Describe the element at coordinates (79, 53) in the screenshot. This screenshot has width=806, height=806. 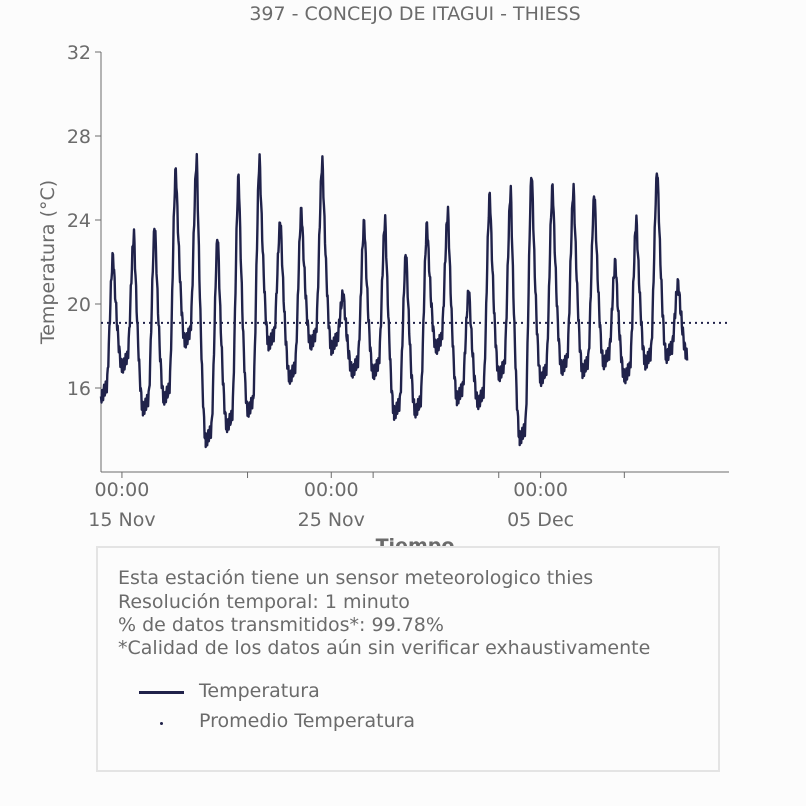
I see `y-tick-label: 32` at that location.